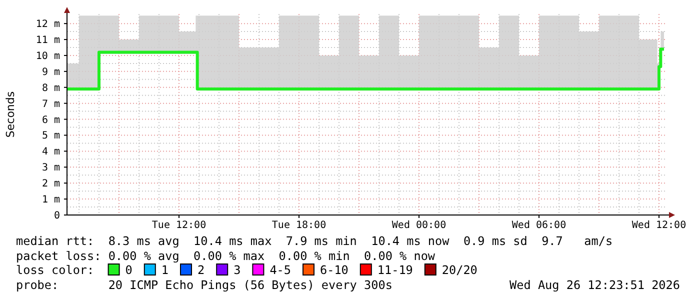 The image size is (697, 297). I want to click on x-tick-label: Wed 00:00, so click(419, 225).